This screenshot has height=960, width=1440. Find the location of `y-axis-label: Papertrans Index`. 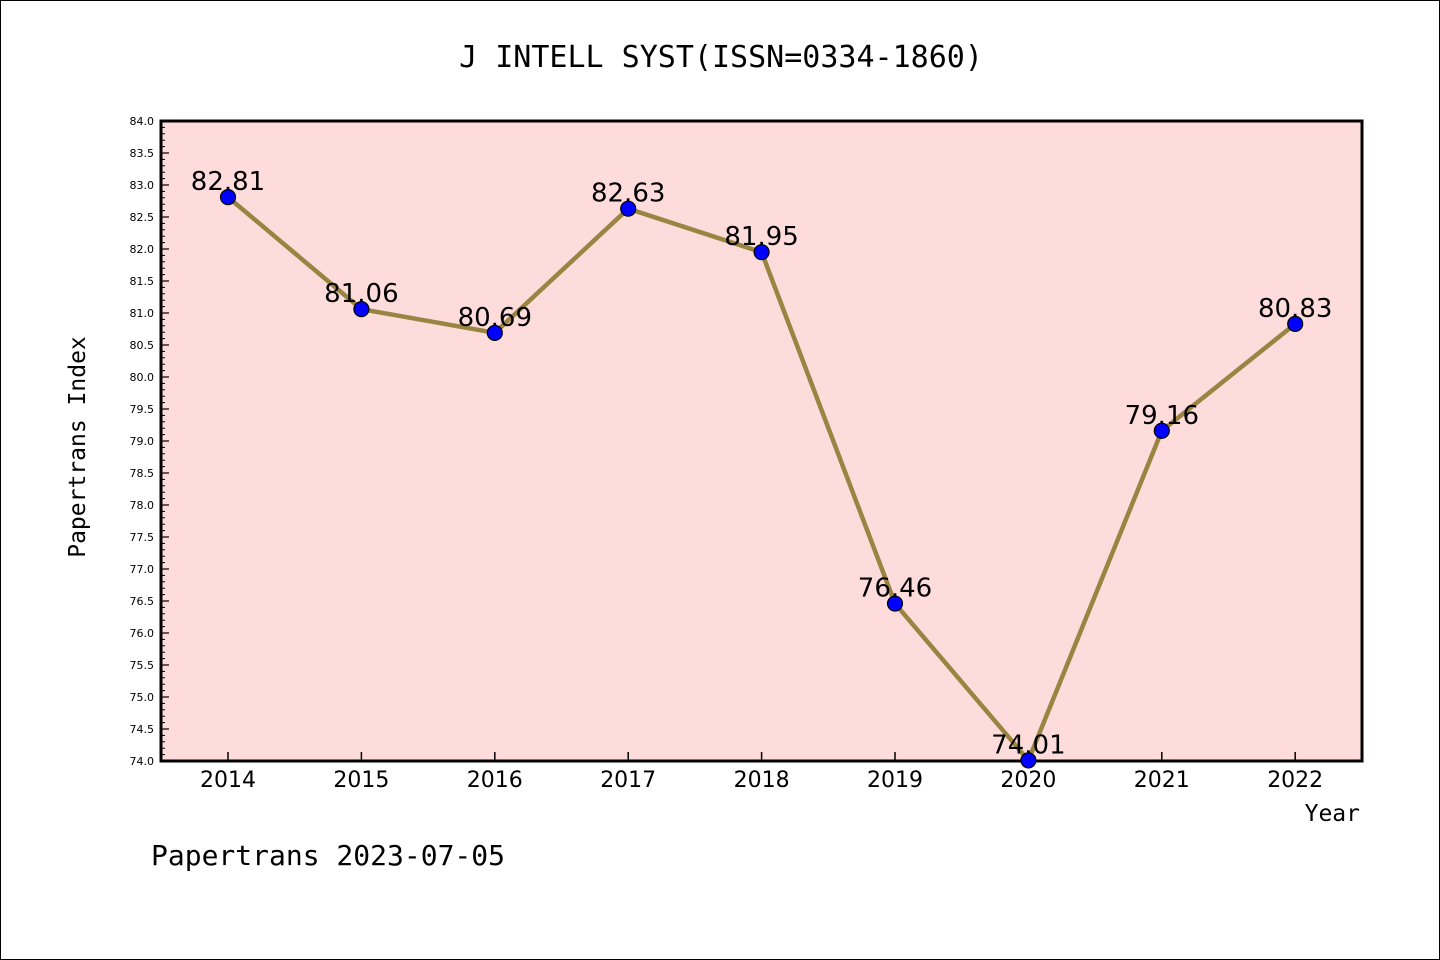

y-axis-label: Papertrans Index is located at coordinates (78, 447).